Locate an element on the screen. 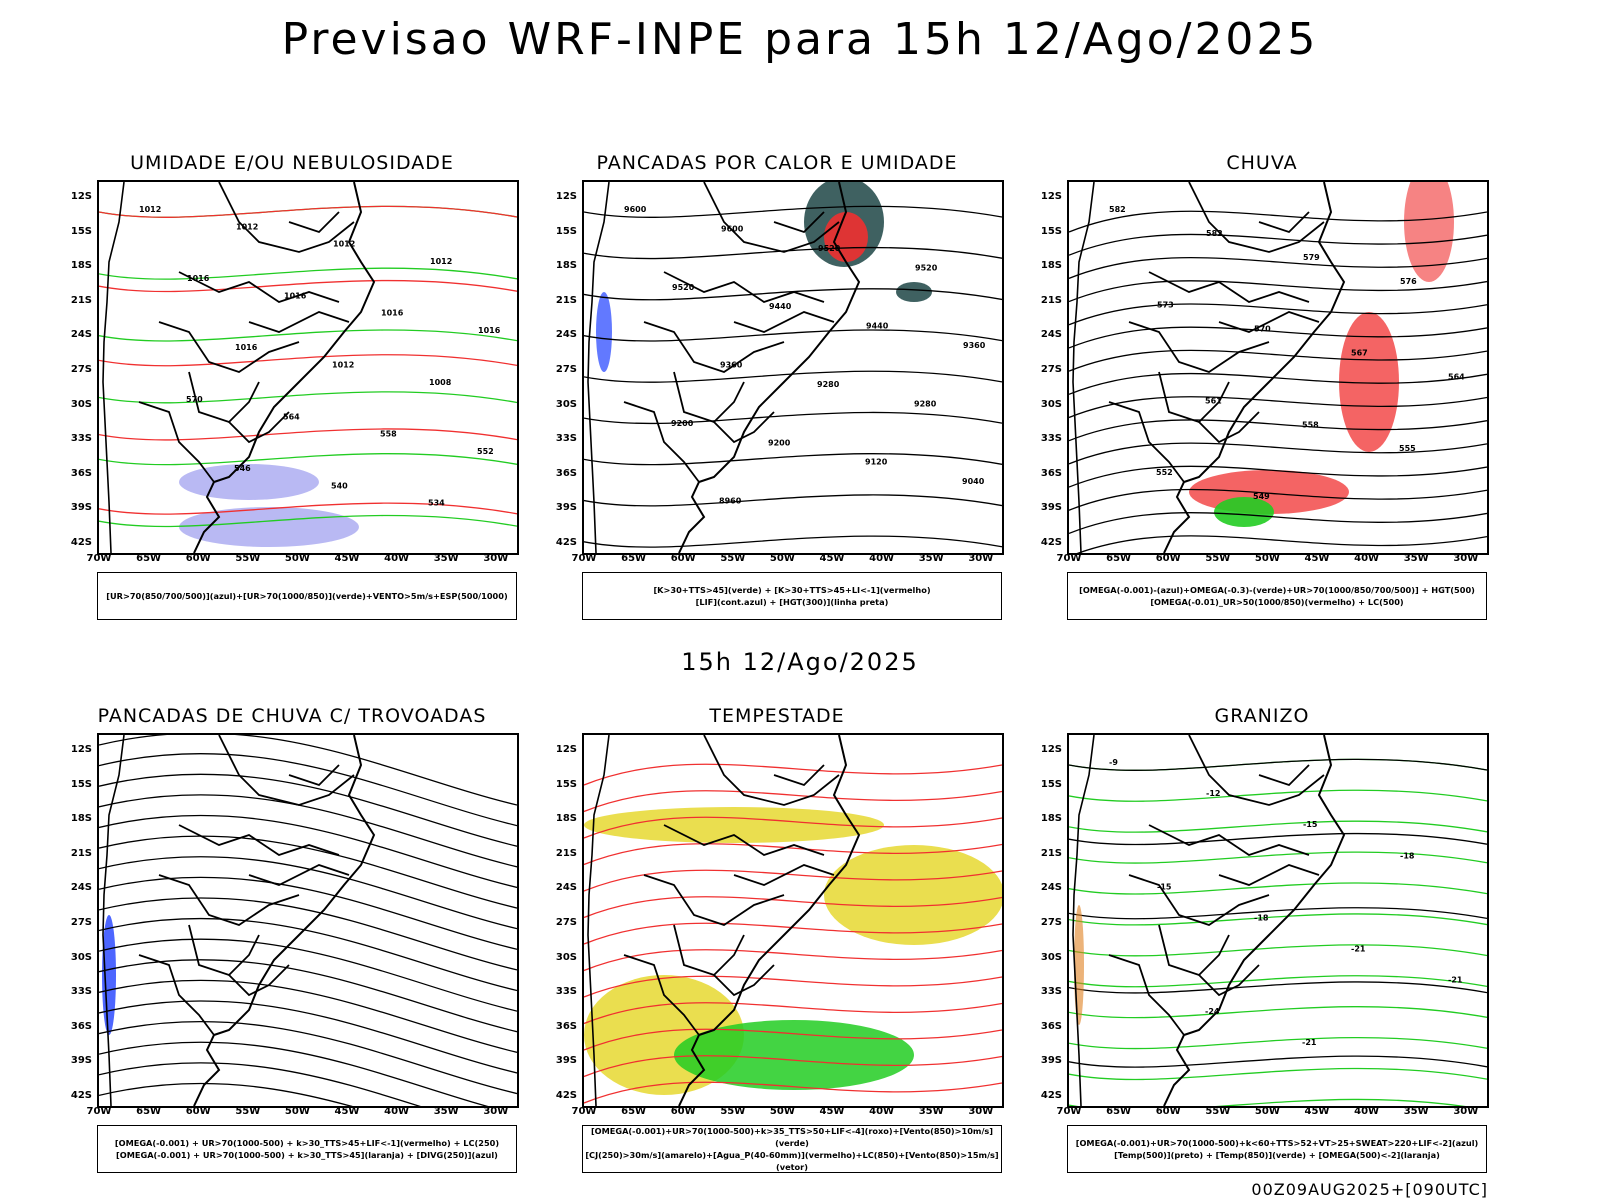  coastline-west is located at coordinates (1083, 920).